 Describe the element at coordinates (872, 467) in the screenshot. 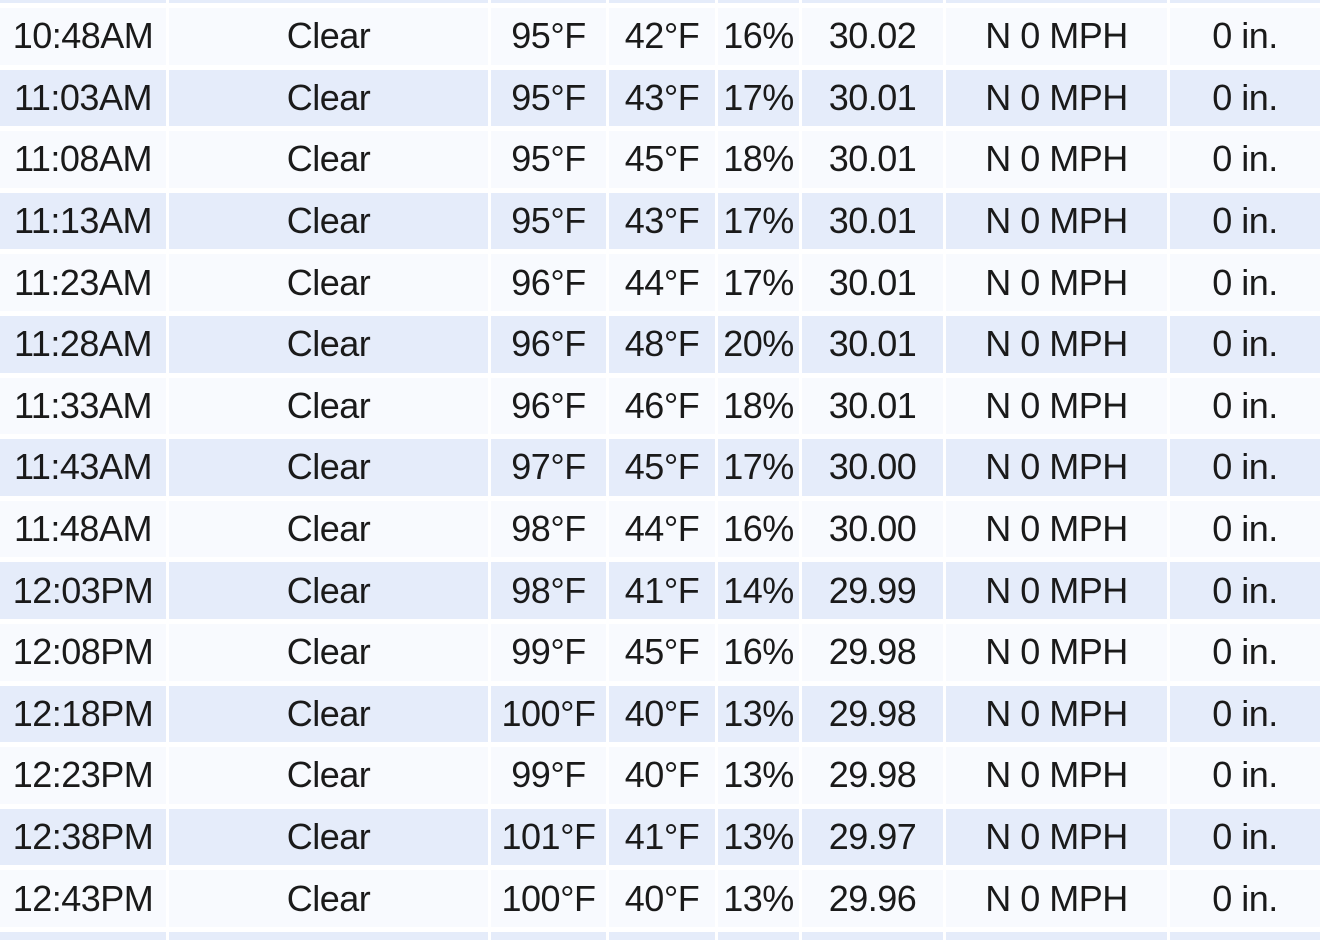

I see `cell-pressure: 30.00` at that location.